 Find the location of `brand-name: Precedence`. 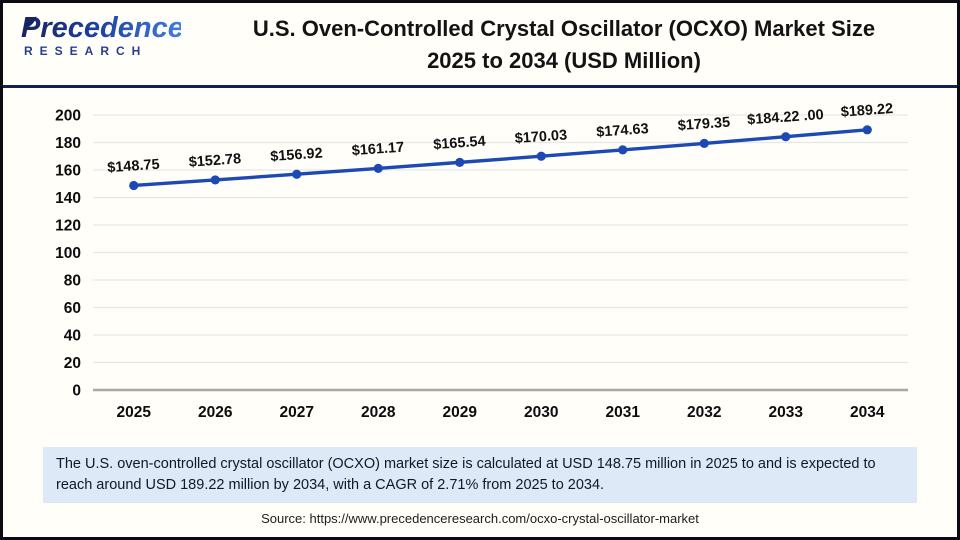

brand-name: Precedence is located at coordinates (102, 28).